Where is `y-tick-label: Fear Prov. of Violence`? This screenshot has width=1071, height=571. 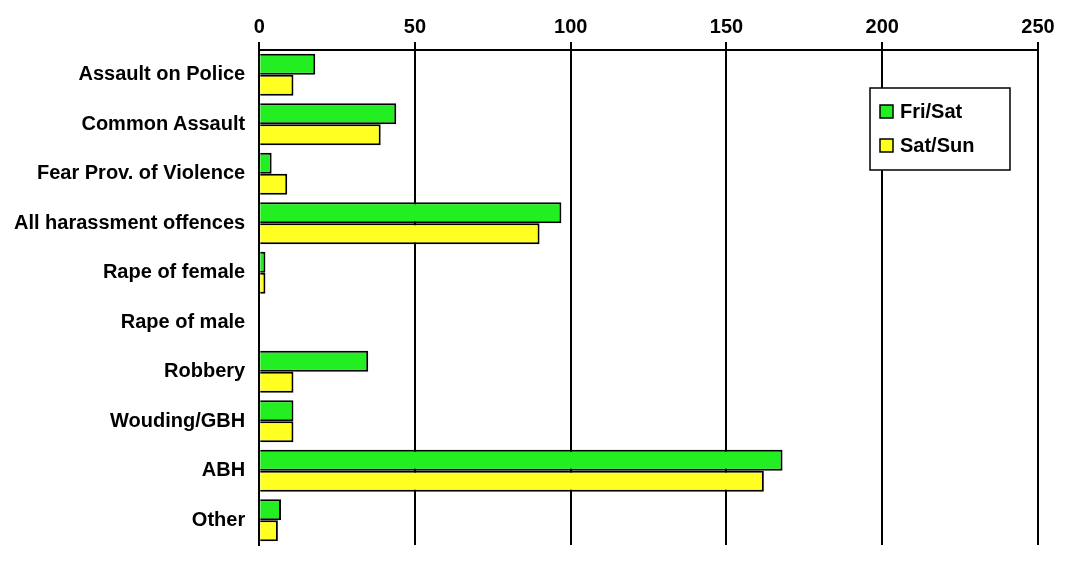
y-tick-label: Fear Prov. of Violence is located at coordinates (141, 172).